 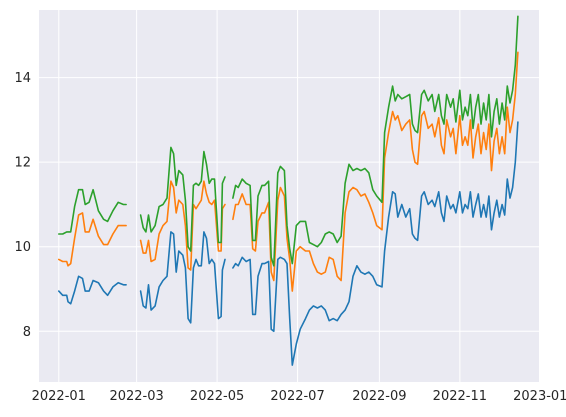 I want to click on x-tick-label: 2022-01, so click(x=59, y=396).